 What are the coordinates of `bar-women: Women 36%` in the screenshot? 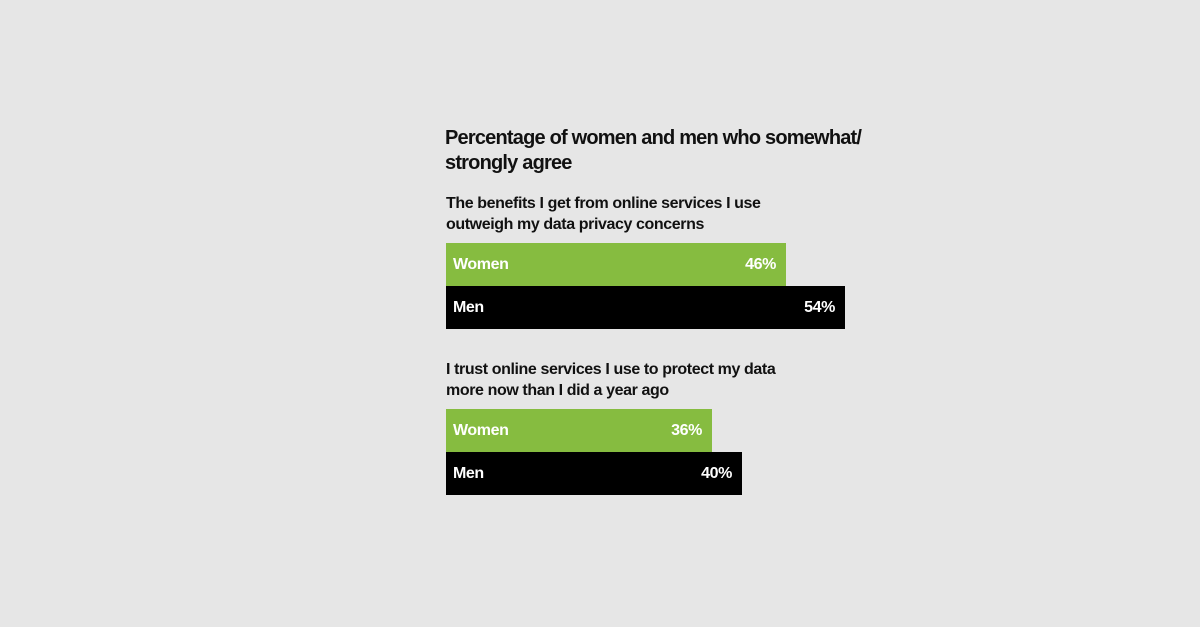 It's located at (579, 430).